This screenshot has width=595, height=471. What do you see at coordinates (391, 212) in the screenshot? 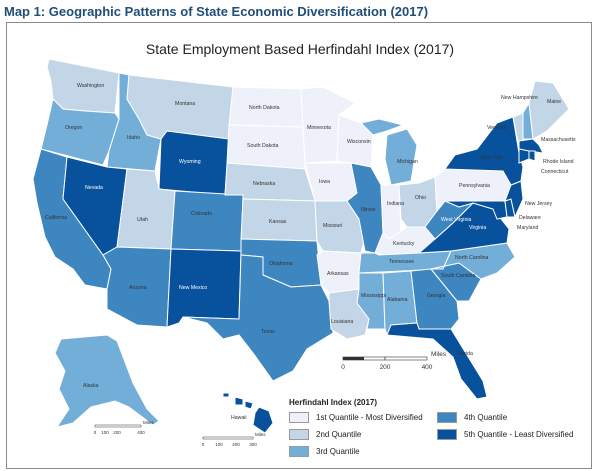
I see `state-IN` at bounding box center [391, 212].